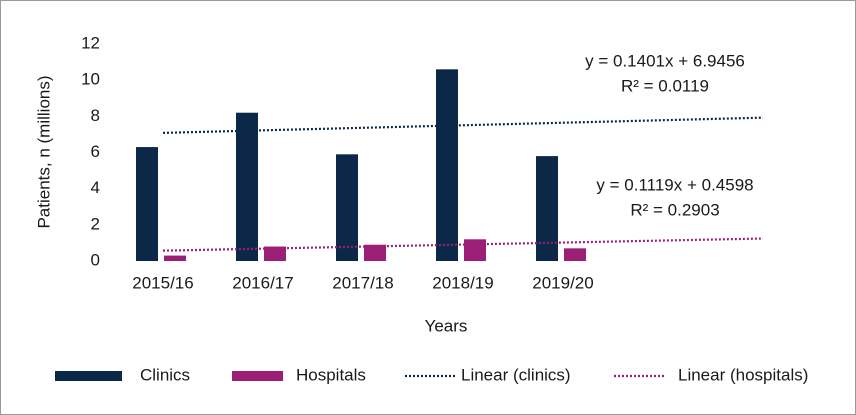  What do you see at coordinates (165, 374) in the screenshot?
I see `legend-label: Clinics` at bounding box center [165, 374].